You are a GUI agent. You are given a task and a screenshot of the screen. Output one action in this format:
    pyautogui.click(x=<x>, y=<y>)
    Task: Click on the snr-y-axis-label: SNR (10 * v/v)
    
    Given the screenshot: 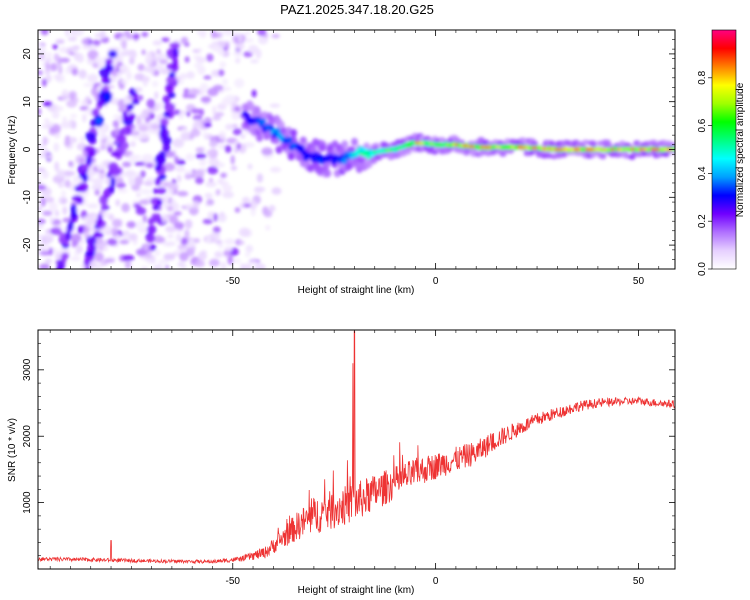 What is the action you would take?
    pyautogui.click(x=12, y=450)
    